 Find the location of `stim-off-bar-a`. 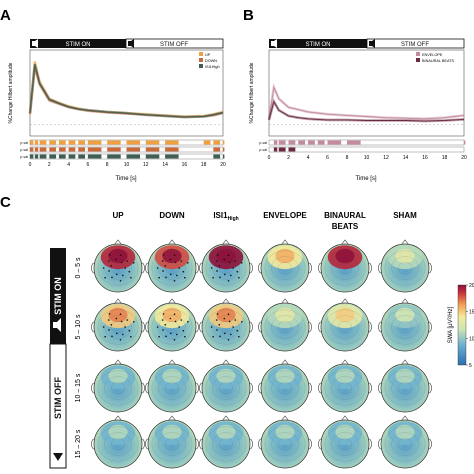

stim-off-bar-a is located at coordinates (174, 43).